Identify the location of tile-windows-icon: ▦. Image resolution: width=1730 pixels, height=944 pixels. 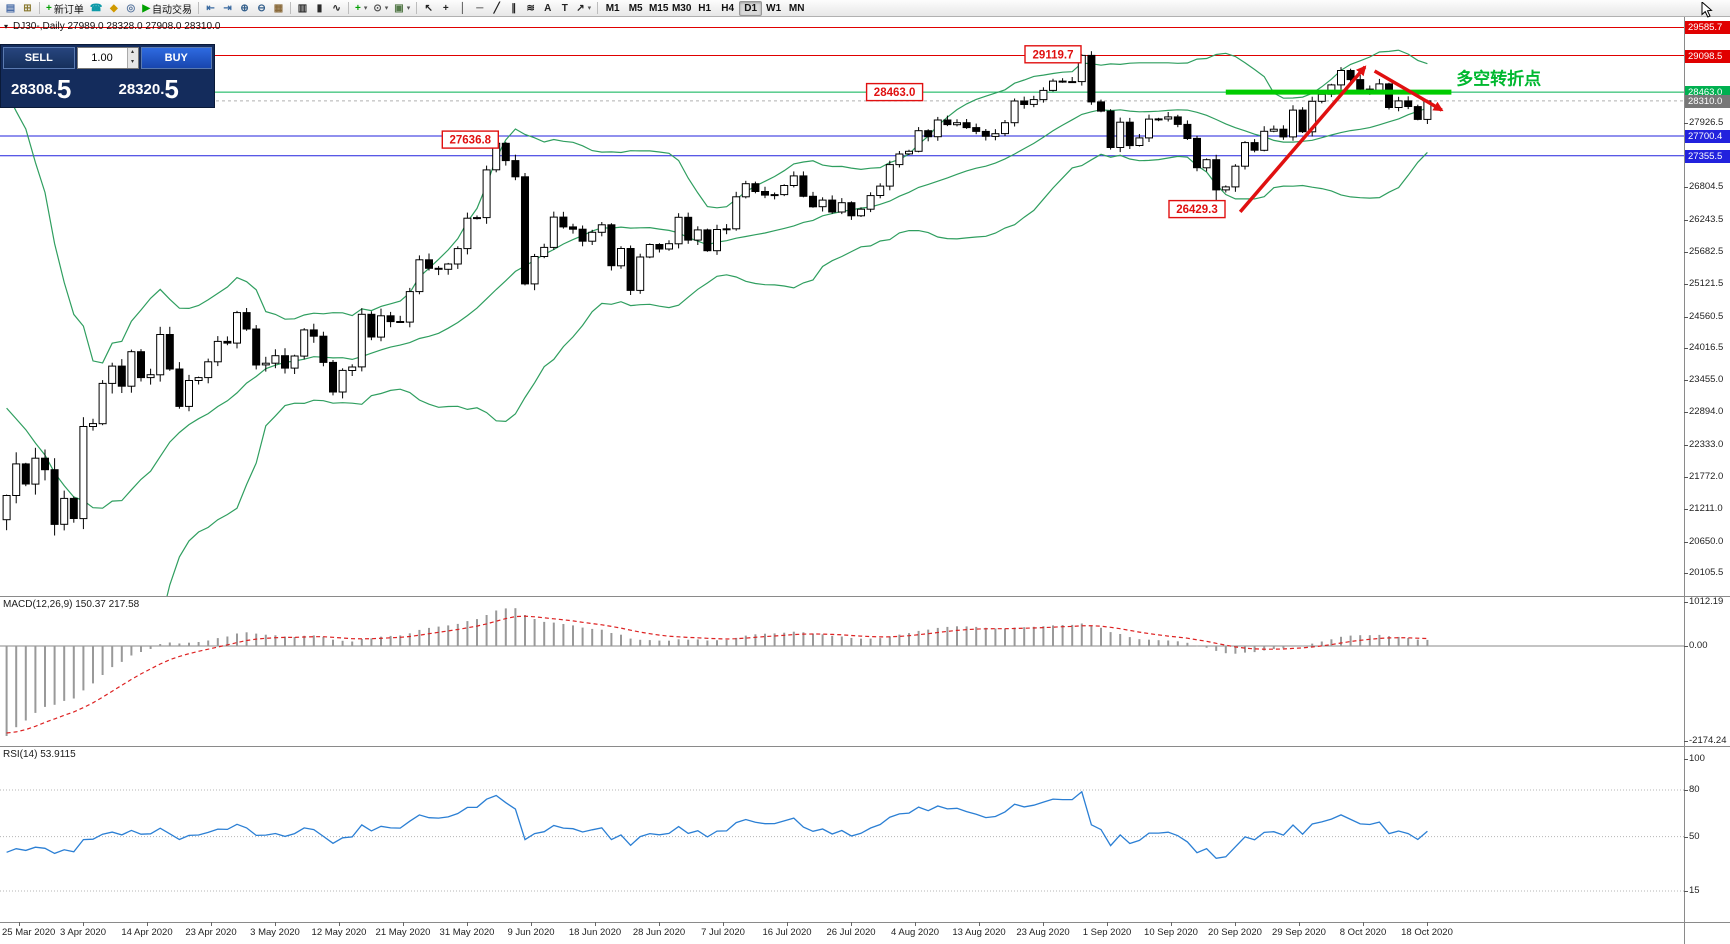
(278, 8).